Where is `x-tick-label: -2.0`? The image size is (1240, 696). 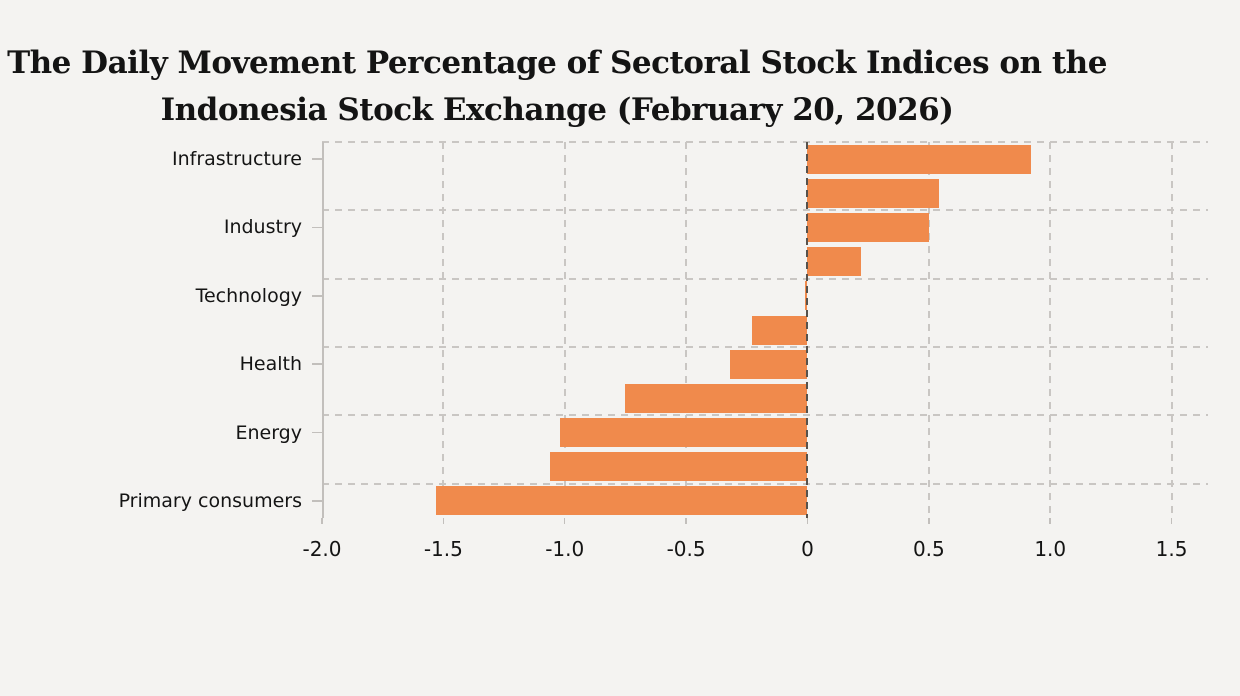
x-tick-label: -2.0 is located at coordinates (322, 549).